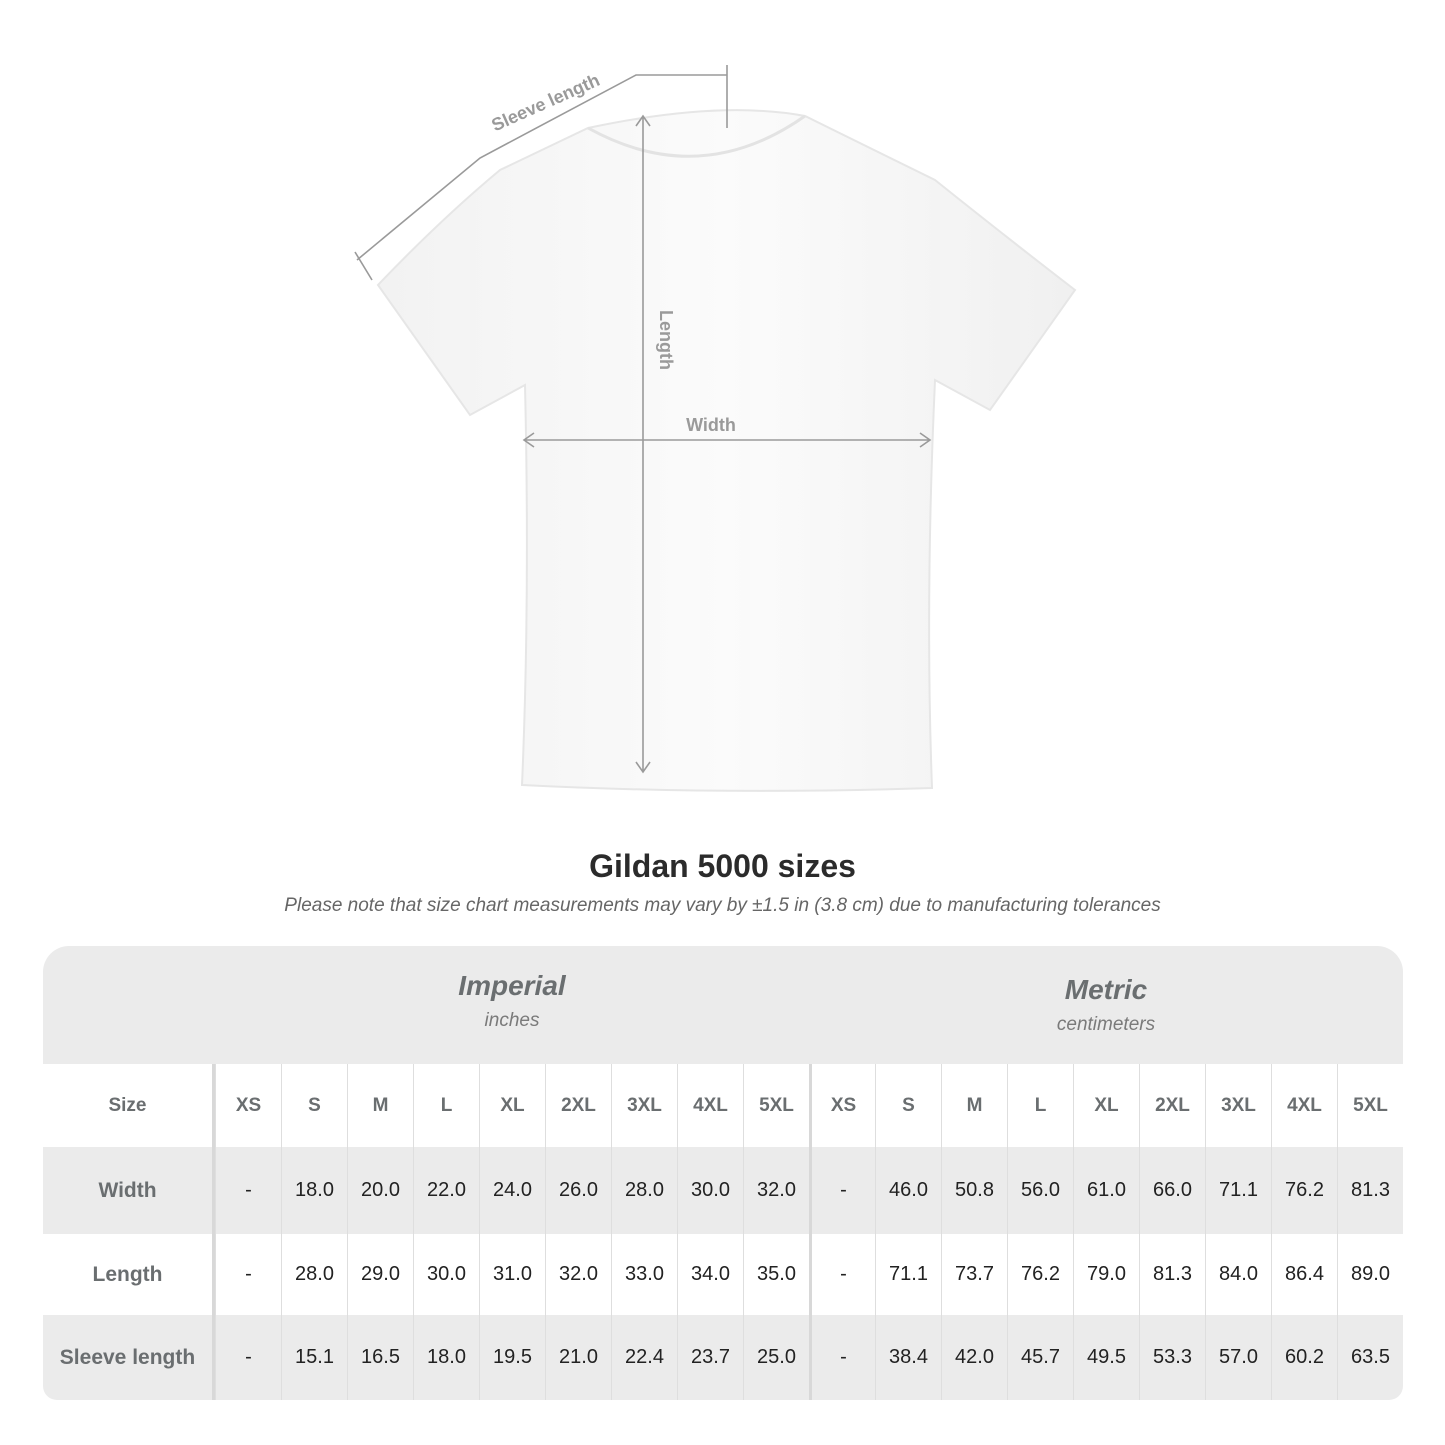 This screenshot has height=1445, width=1445. What do you see at coordinates (129, 1274) in the screenshot?
I see `row-label: Length` at bounding box center [129, 1274].